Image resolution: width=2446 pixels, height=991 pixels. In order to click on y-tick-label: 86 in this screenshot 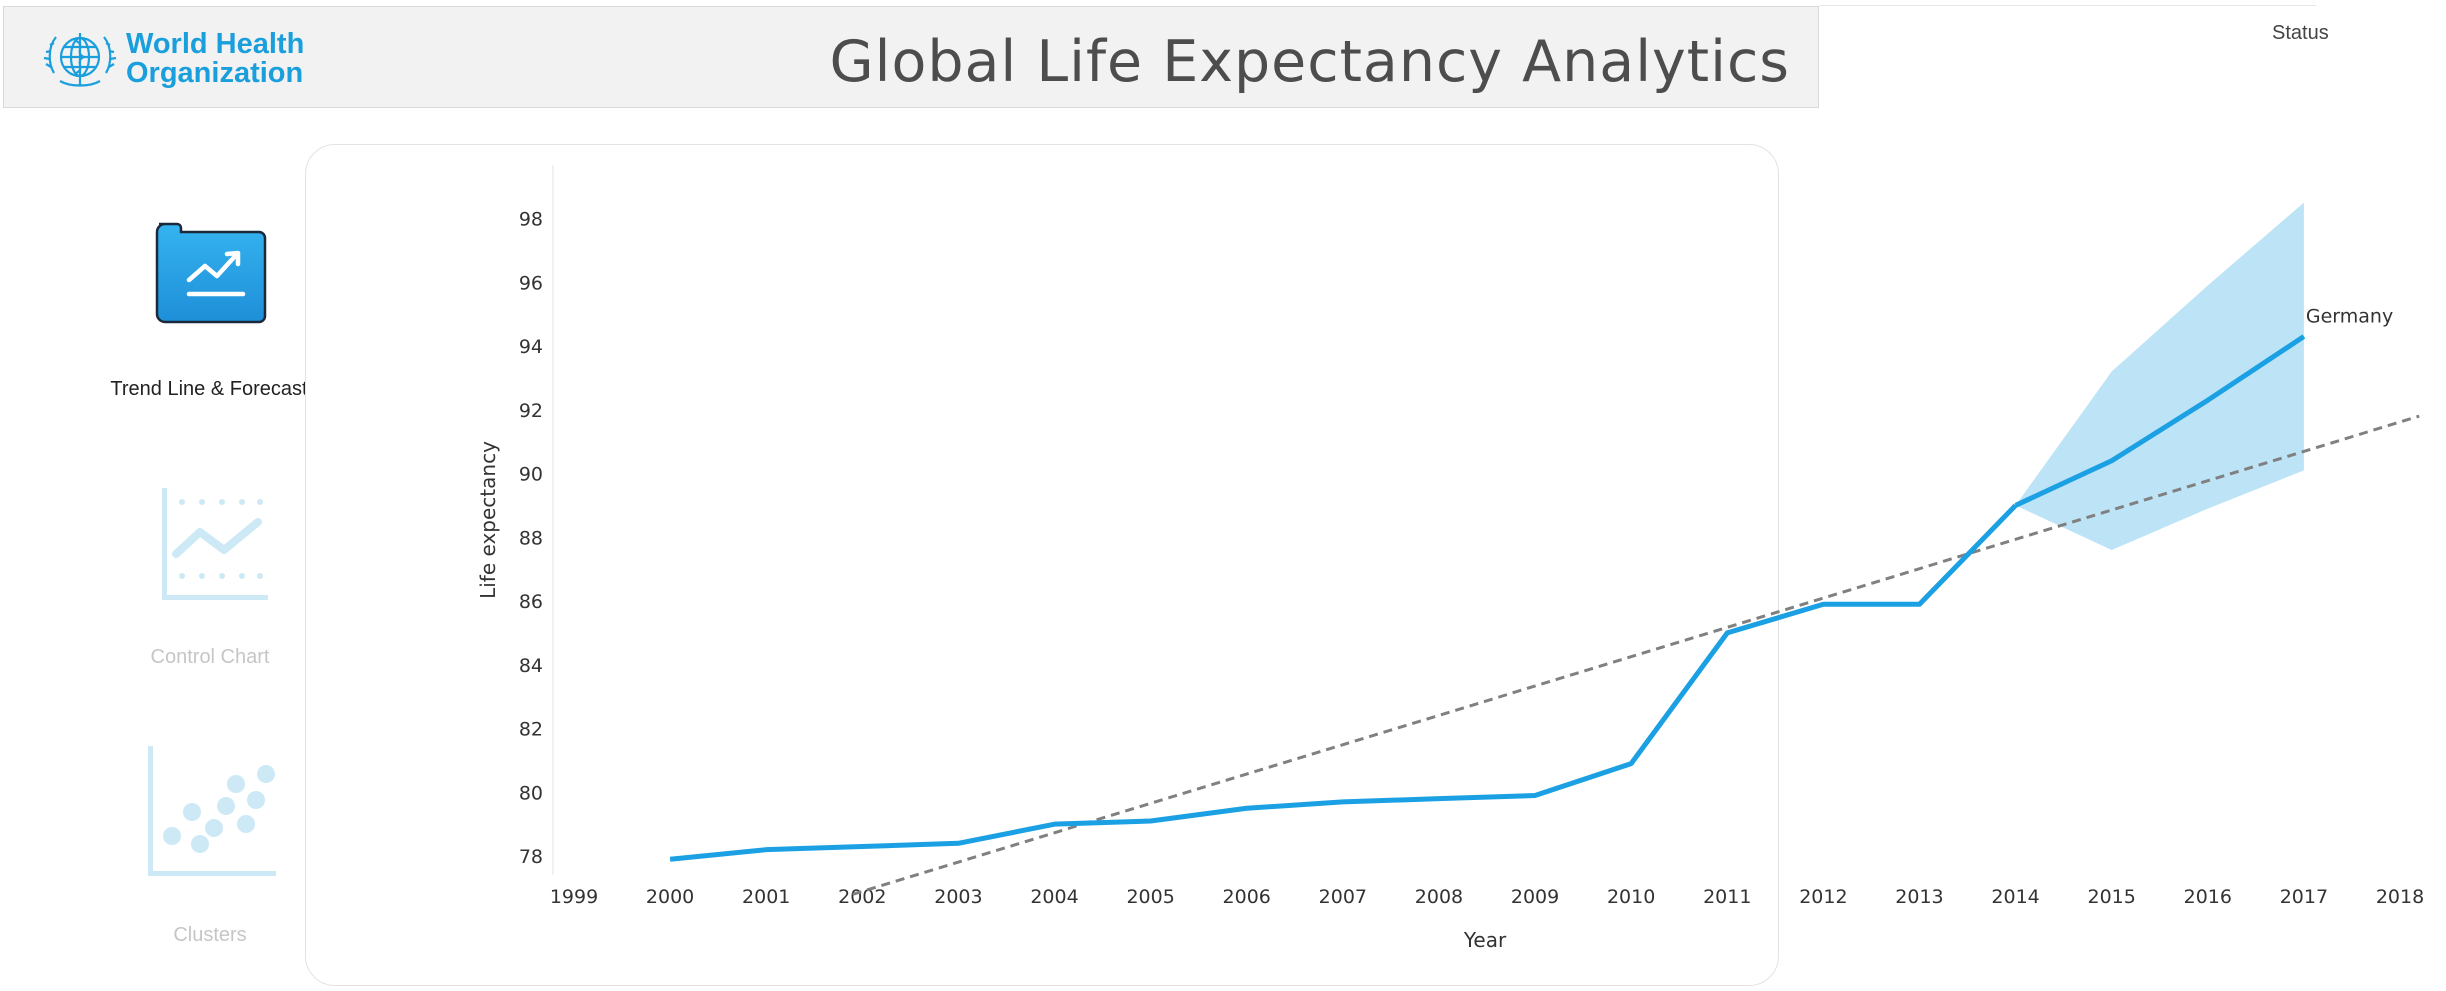, I will do `click(531, 602)`.